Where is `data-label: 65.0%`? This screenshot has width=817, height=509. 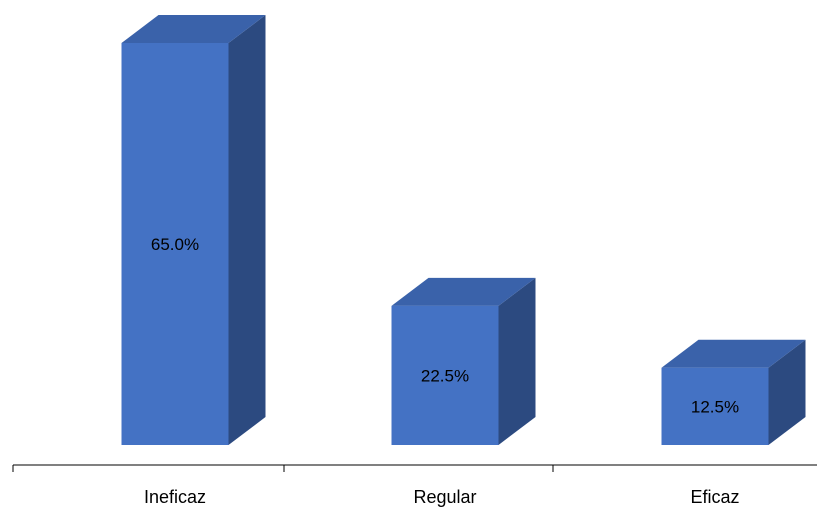 data-label: 65.0% is located at coordinates (175, 244).